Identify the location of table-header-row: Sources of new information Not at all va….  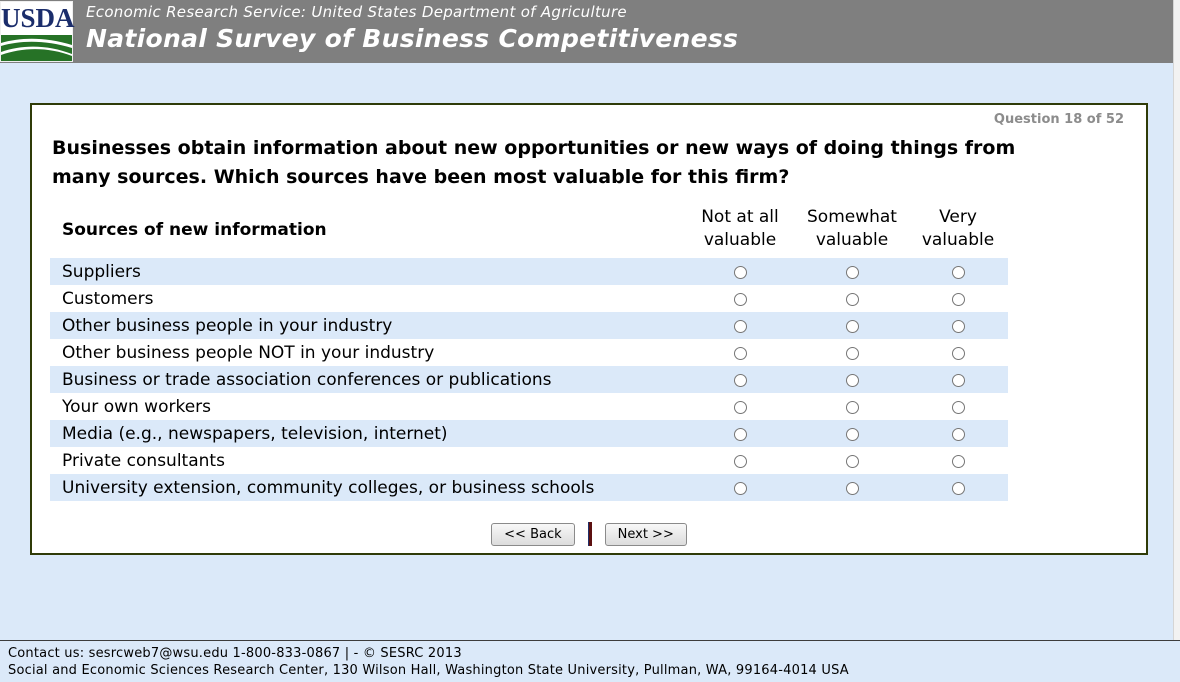
(529, 230).